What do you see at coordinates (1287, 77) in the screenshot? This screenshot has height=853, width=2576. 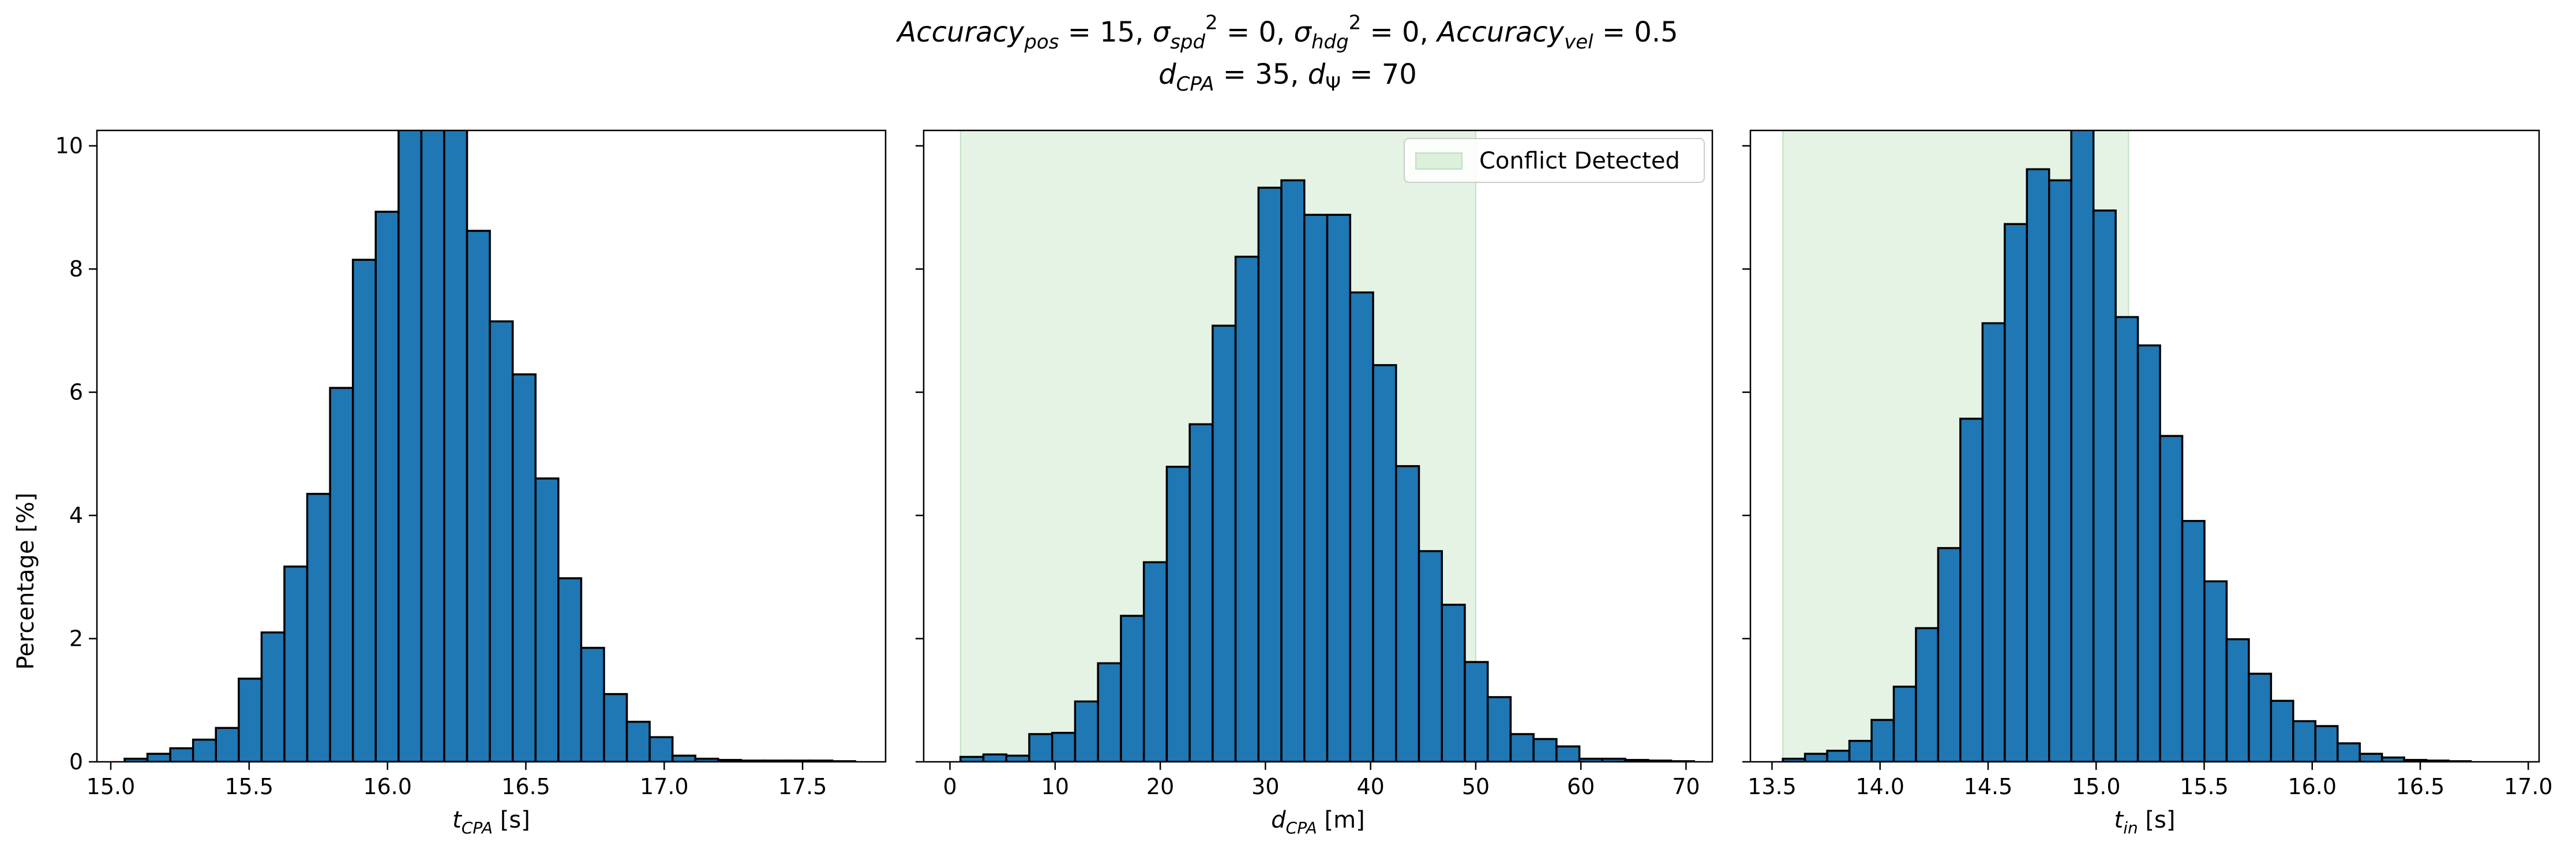 I see `figure-title-line-2: dCPA = 35, dΨ = 70` at bounding box center [1287, 77].